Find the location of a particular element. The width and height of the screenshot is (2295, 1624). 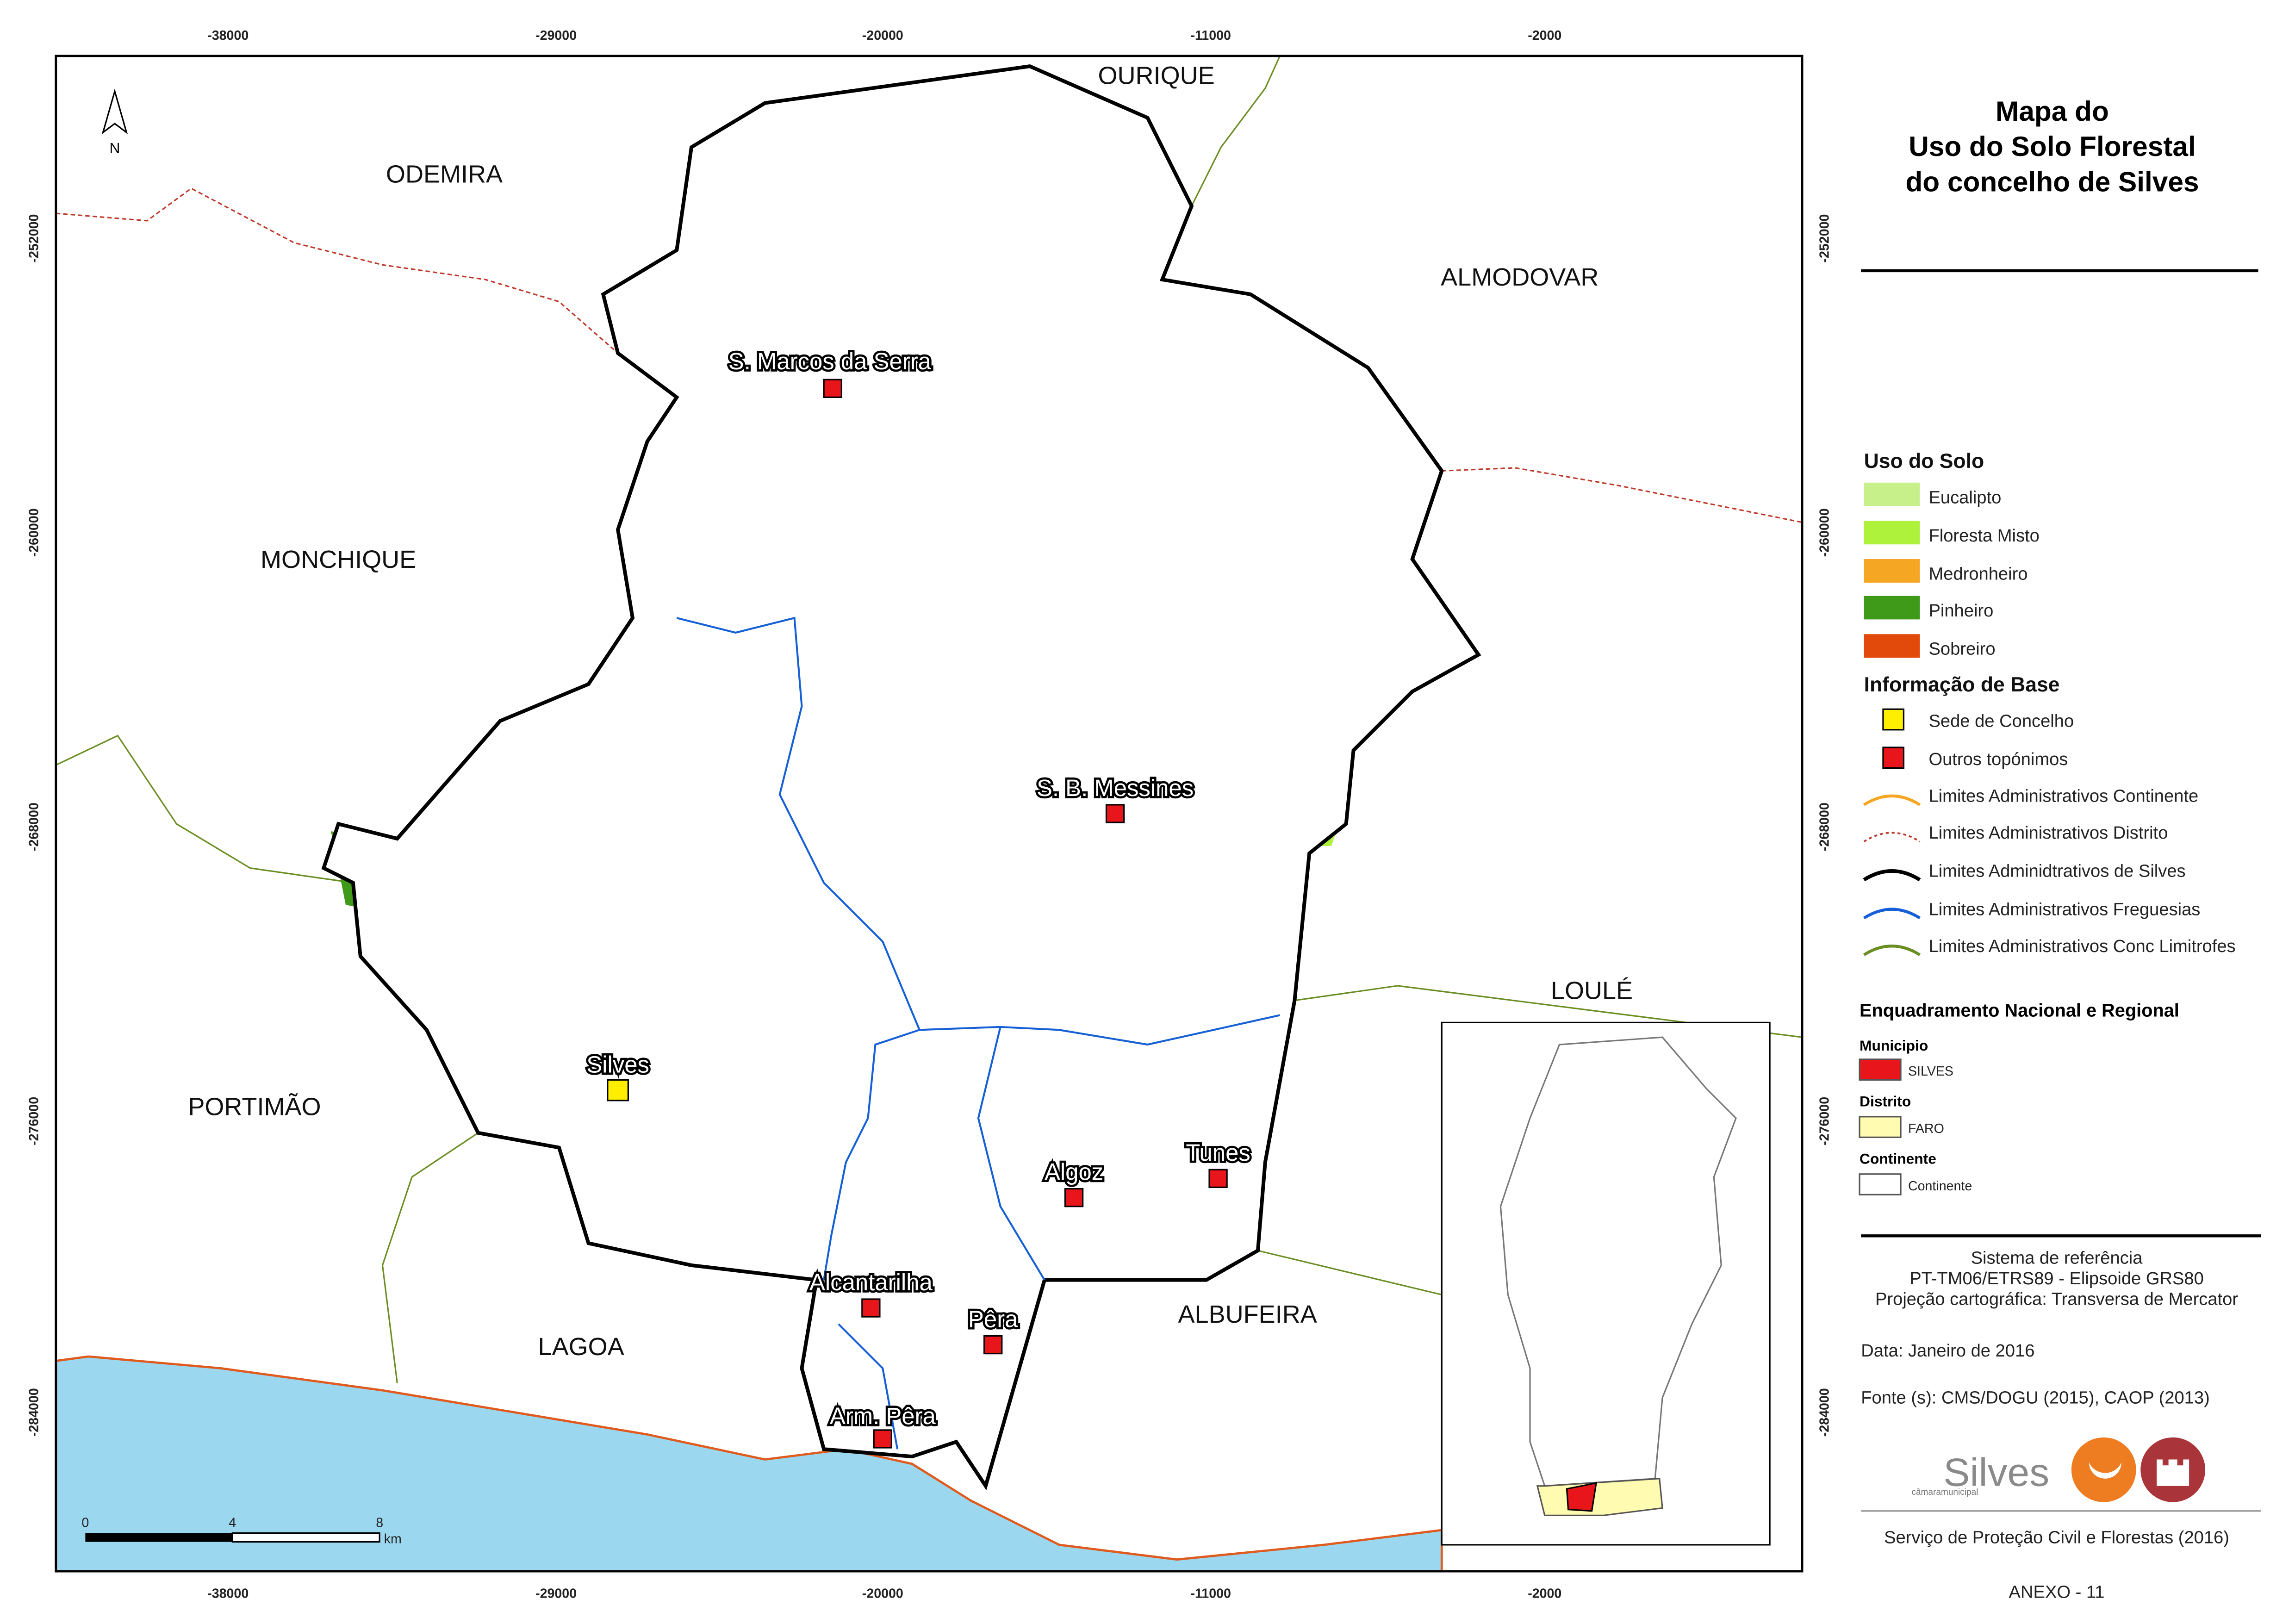

legend-label: Sede de Concelho is located at coordinates (2001, 721).